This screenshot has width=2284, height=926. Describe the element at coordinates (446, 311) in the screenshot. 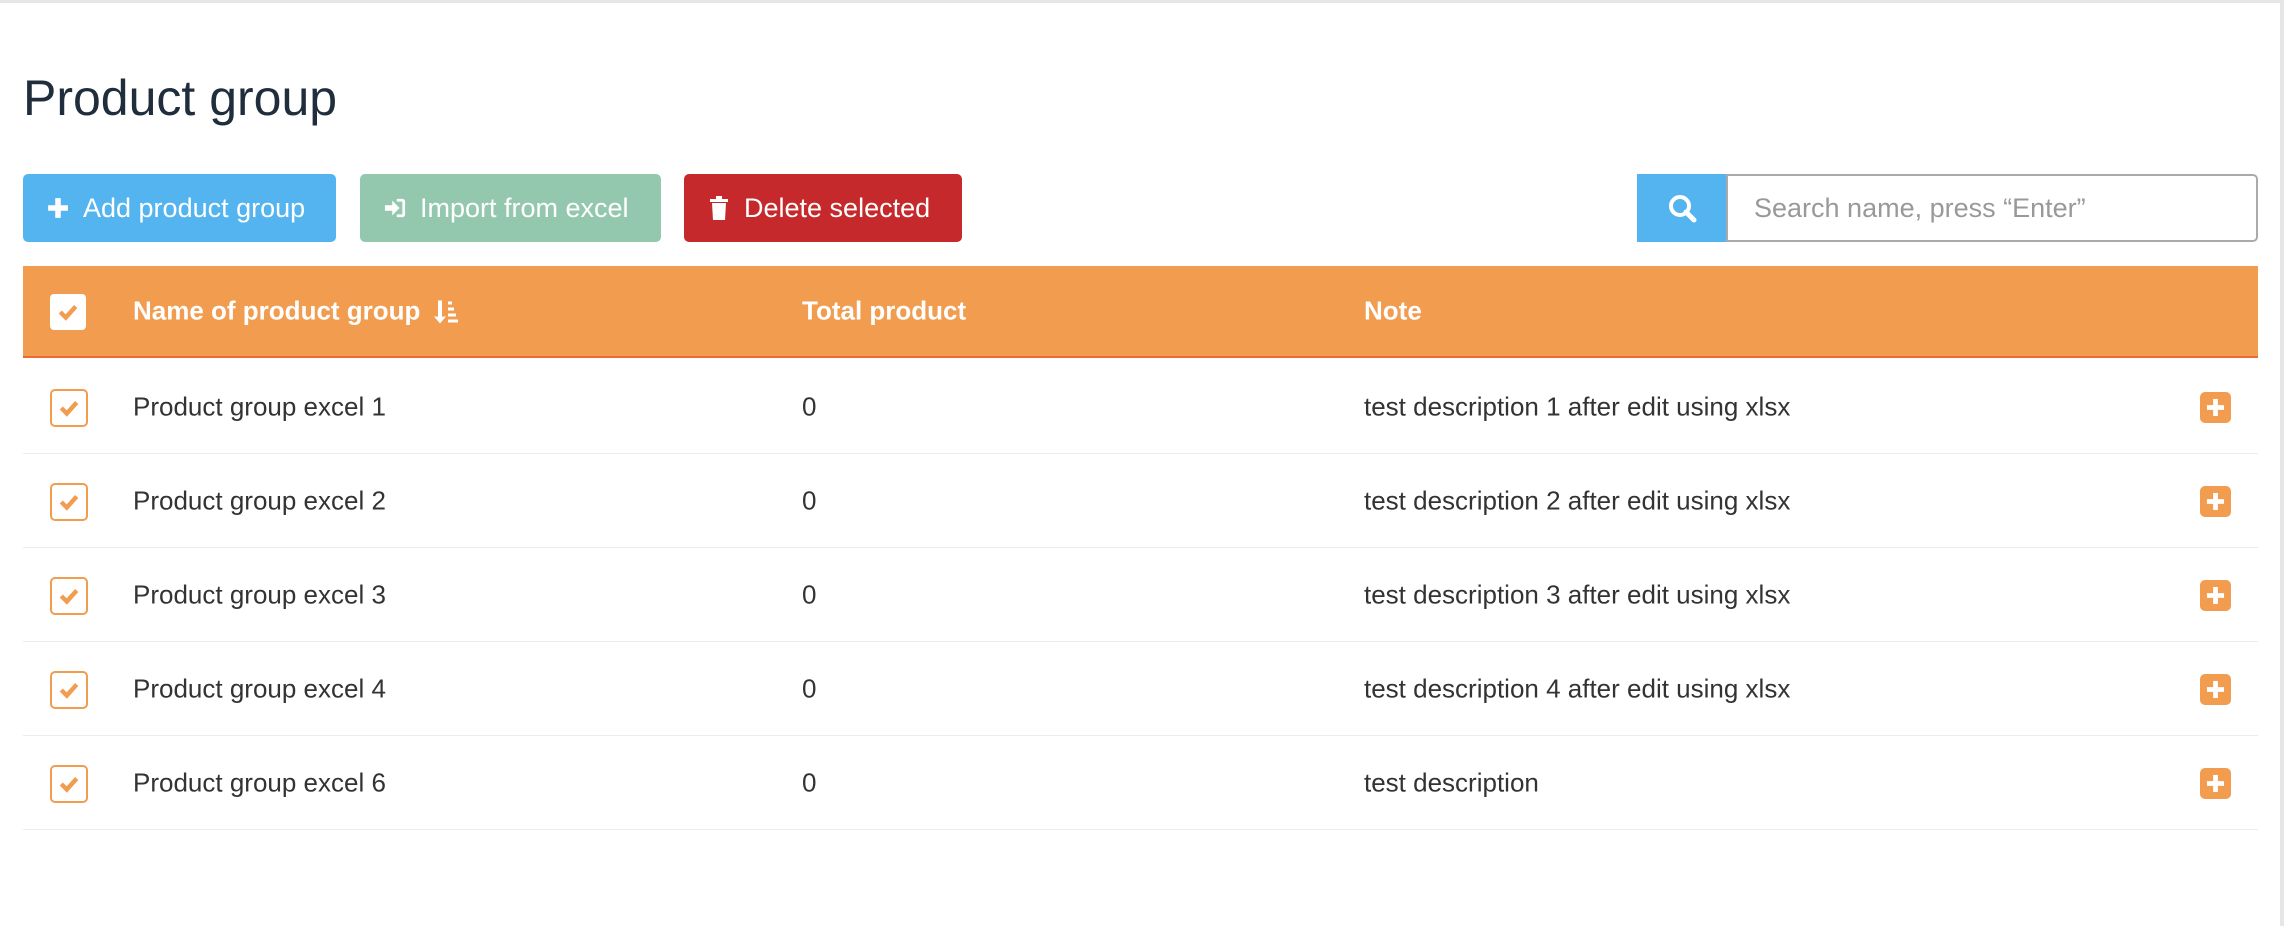

I see `sort-ascending-icon` at that location.